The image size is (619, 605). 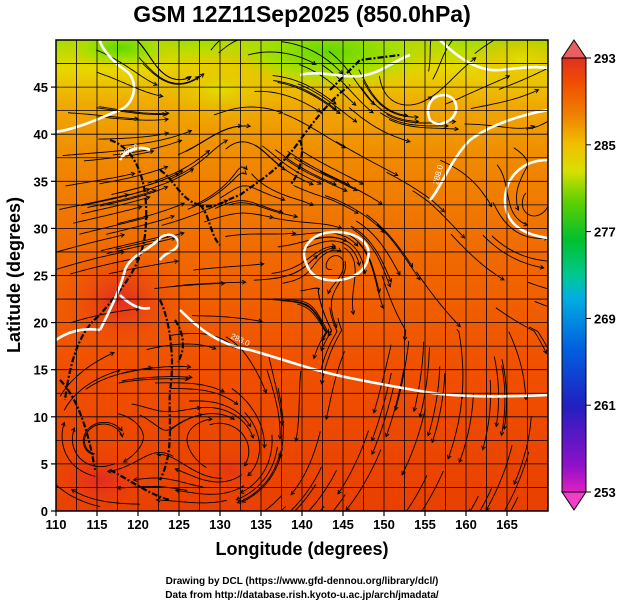 What do you see at coordinates (343, 524) in the screenshot?
I see `x-tick-label: 145` at bounding box center [343, 524].